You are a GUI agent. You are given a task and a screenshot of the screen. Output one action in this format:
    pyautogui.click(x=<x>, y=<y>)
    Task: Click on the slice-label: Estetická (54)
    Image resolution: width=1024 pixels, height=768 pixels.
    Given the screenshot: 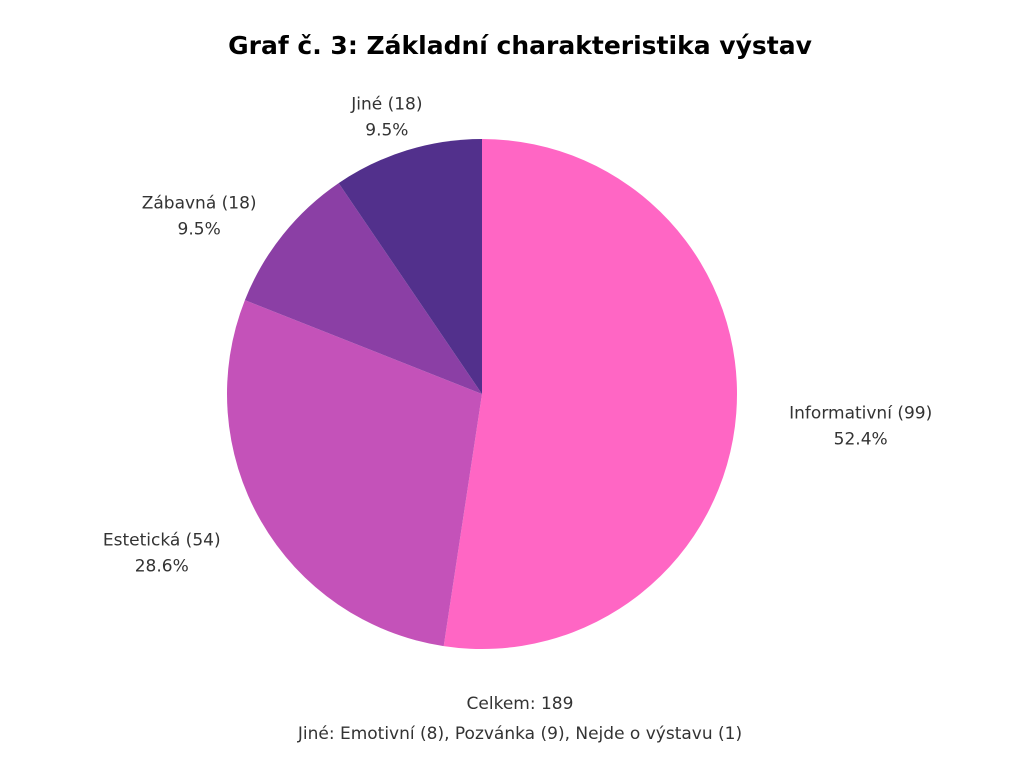 What is the action you would take?
    pyautogui.click(x=162, y=540)
    